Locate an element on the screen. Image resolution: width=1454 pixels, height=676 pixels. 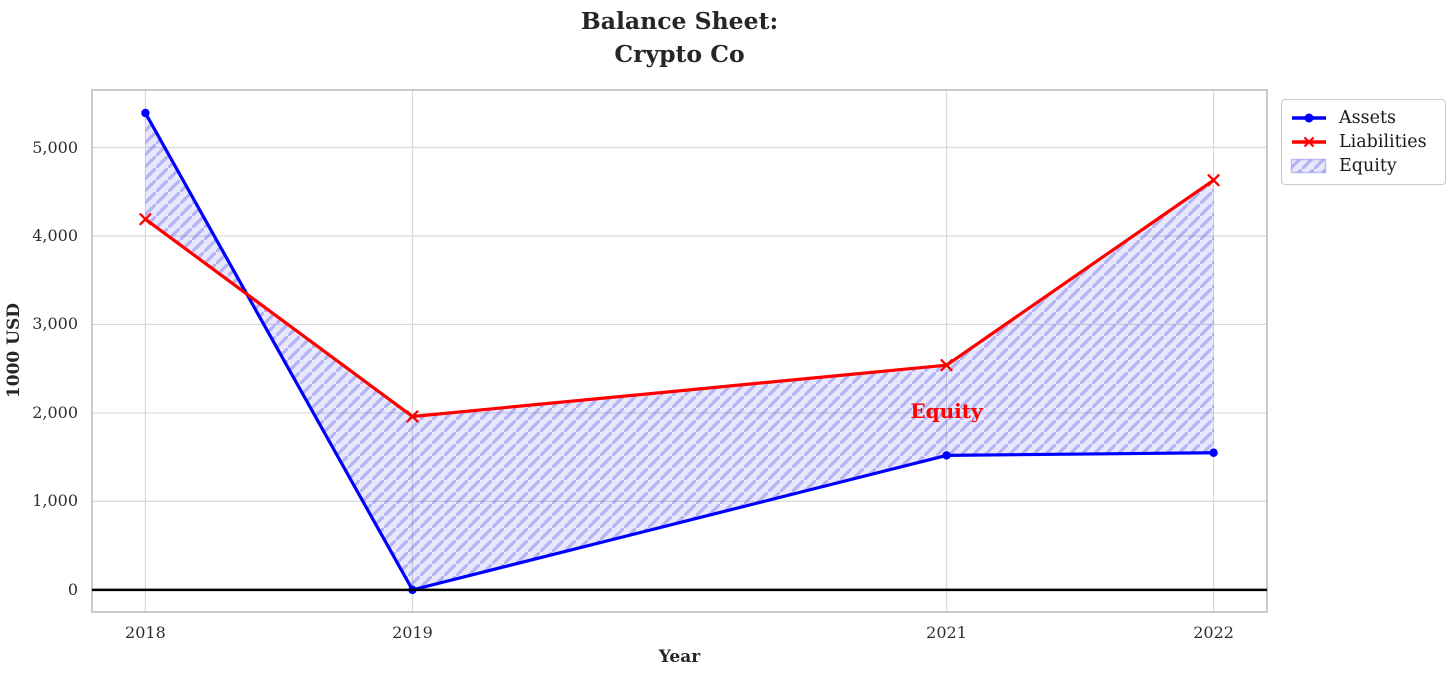
legend-item-equity: Equity is located at coordinates (1363, 166).